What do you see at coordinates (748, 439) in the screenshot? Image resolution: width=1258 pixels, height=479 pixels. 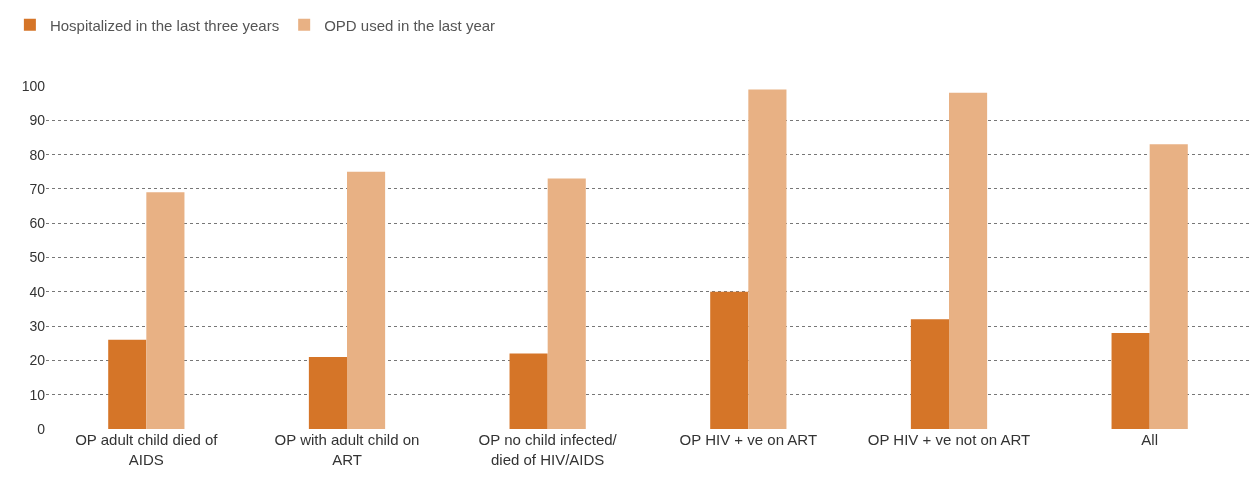 I see `x-tick-label: OP HIV + ve on ART` at bounding box center [748, 439].